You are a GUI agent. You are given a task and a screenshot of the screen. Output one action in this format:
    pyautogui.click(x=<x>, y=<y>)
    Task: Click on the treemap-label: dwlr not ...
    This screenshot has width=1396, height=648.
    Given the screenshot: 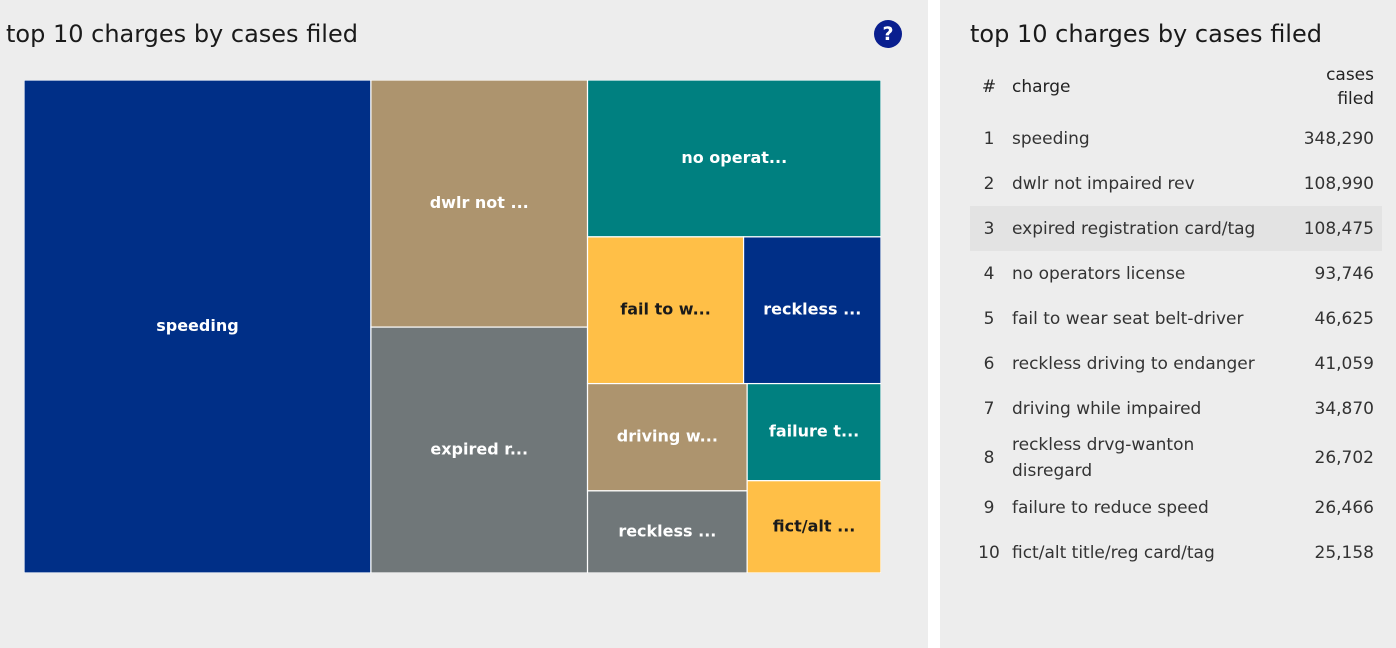 What is the action you would take?
    pyautogui.click(x=479, y=202)
    